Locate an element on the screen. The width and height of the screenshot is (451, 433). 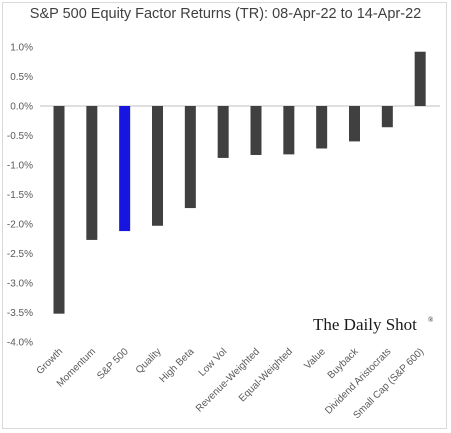
y-tick-label: -2.0% is located at coordinates (20, 225).